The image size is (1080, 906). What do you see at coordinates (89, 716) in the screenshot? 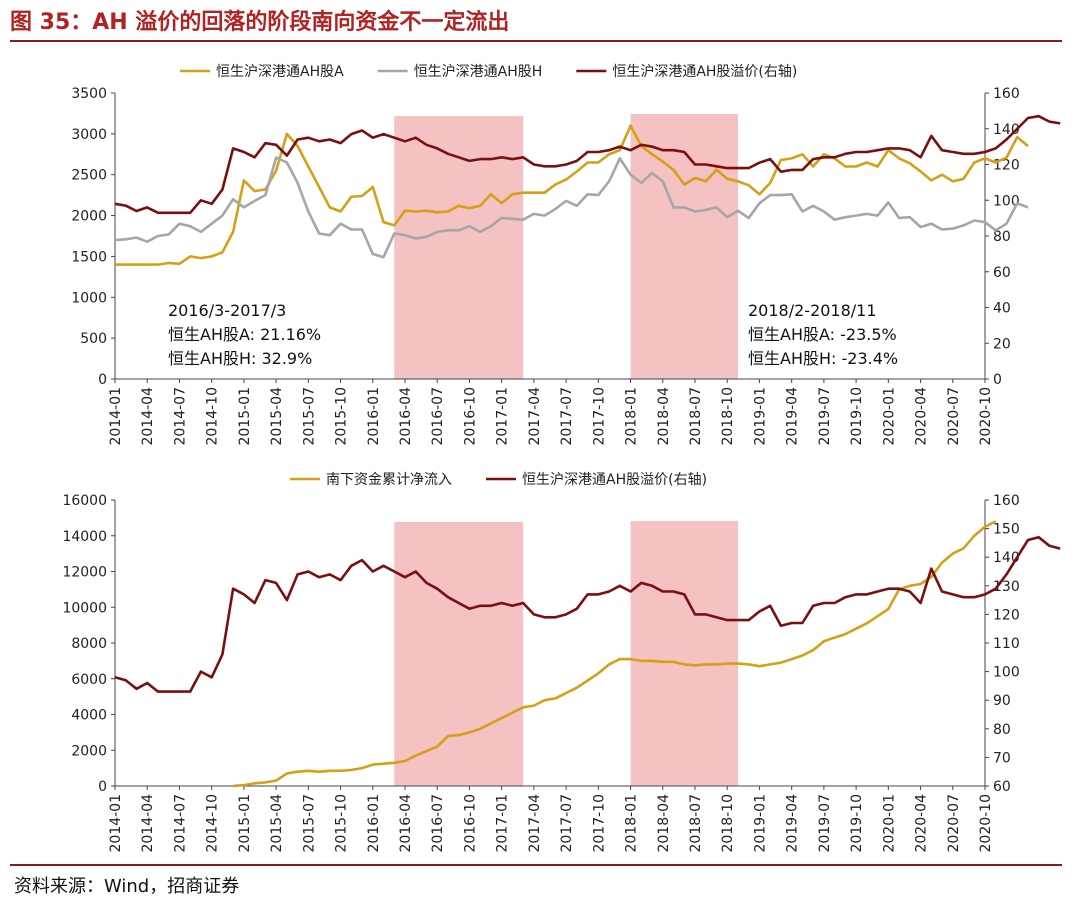
I see `left-tick-label: 4000` at bounding box center [89, 716].